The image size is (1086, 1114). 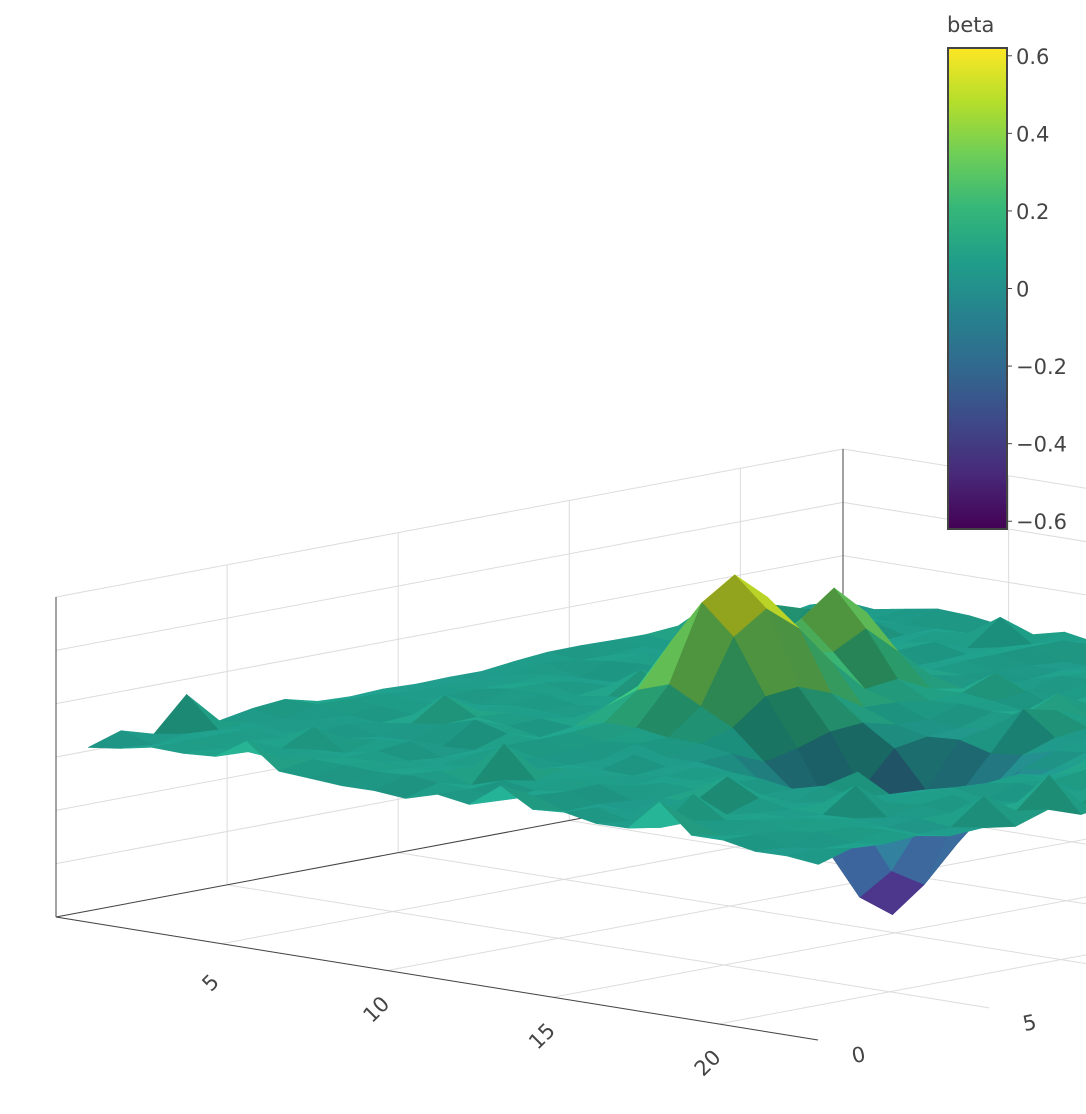 What do you see at coordinates (970, 25) in the screenshot?
I see `colorbar-title: beta` at bounding box center [970, 25].